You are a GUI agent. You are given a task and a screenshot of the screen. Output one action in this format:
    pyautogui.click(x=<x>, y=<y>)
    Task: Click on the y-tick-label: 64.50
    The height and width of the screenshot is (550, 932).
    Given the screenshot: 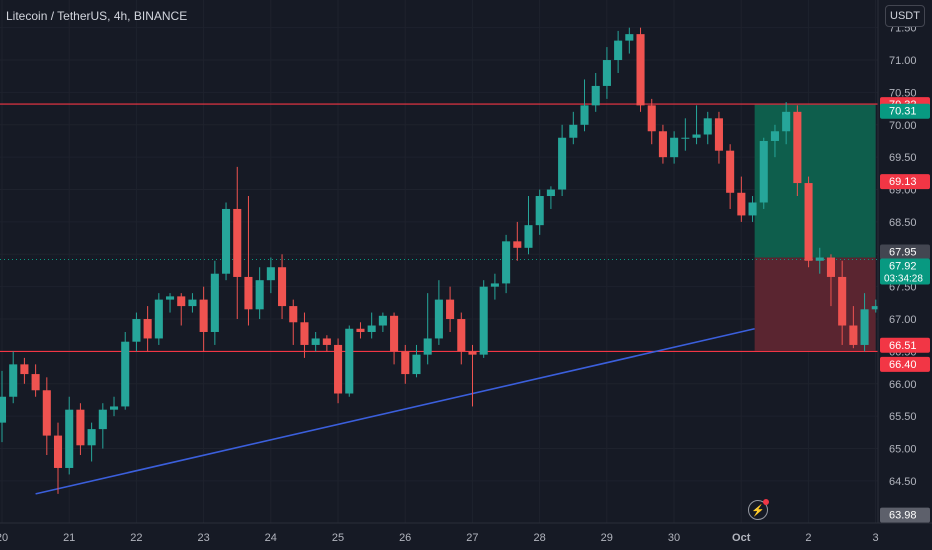 What is the action you would take?
    pyautogui.click(x=903, y=482)
    